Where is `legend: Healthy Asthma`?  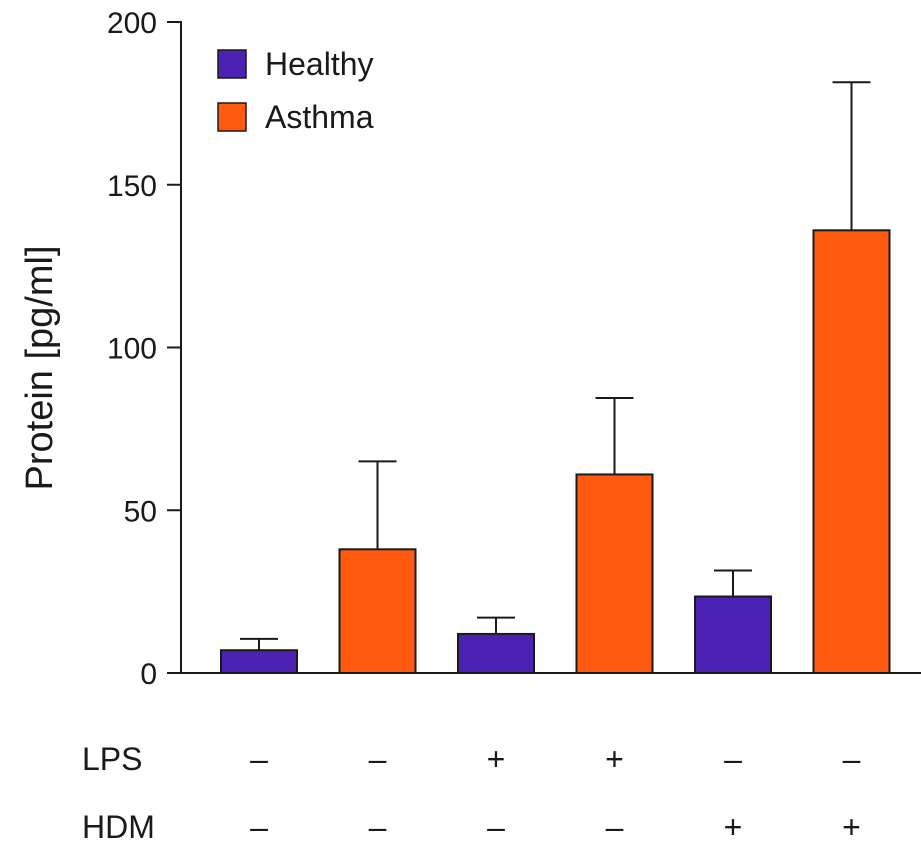 legend: Healthy Asthma is located at coordinates (295, 90).